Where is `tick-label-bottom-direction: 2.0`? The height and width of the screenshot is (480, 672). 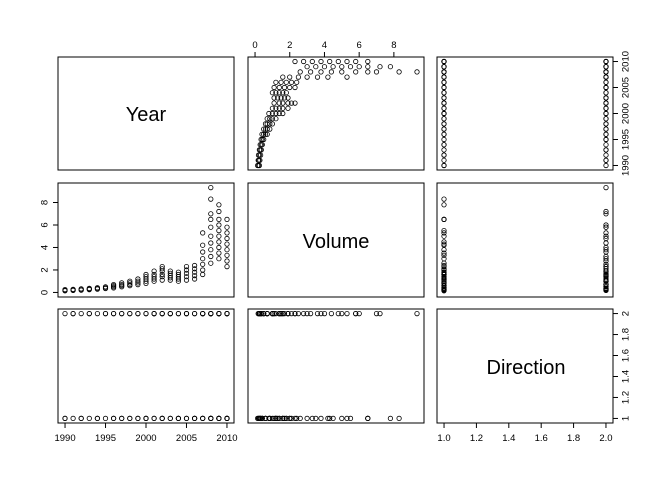
tick-label-bottom-direction: 2.0 is located at coordinates (605, 438).